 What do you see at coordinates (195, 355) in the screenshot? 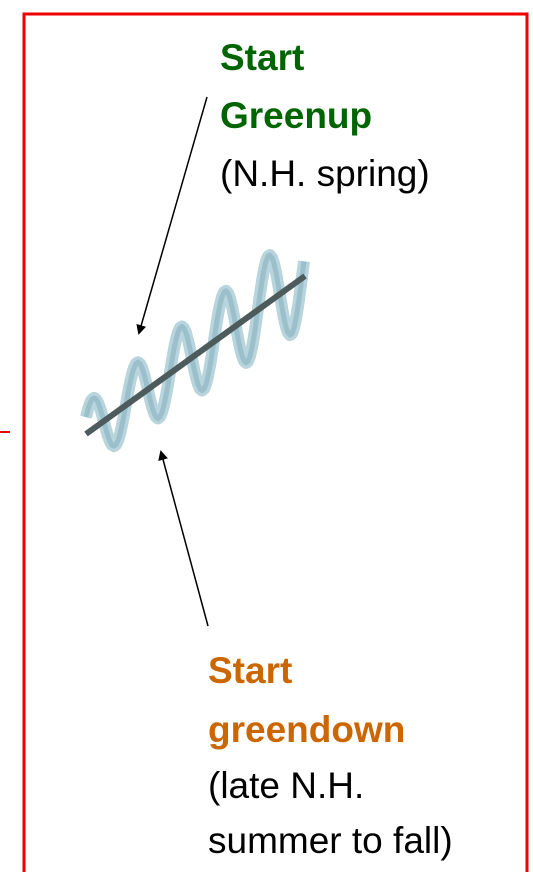
I see `trend-line` at bounding box center [195, 355].